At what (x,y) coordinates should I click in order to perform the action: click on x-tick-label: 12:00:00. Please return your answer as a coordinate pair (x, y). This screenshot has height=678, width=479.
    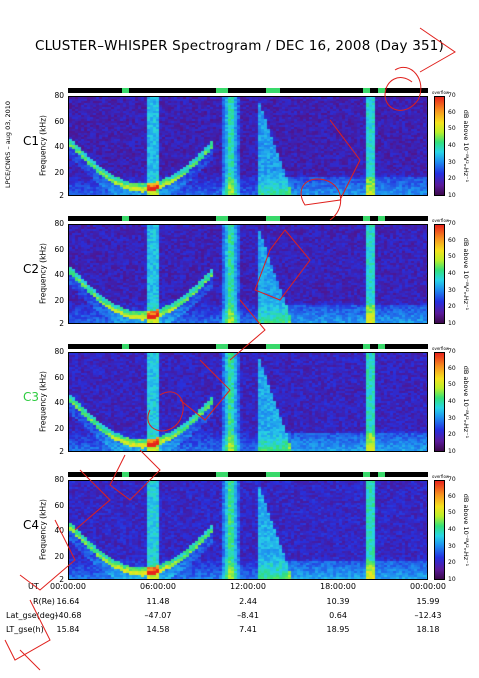
    Looking at the image, I should click on (248, 586).